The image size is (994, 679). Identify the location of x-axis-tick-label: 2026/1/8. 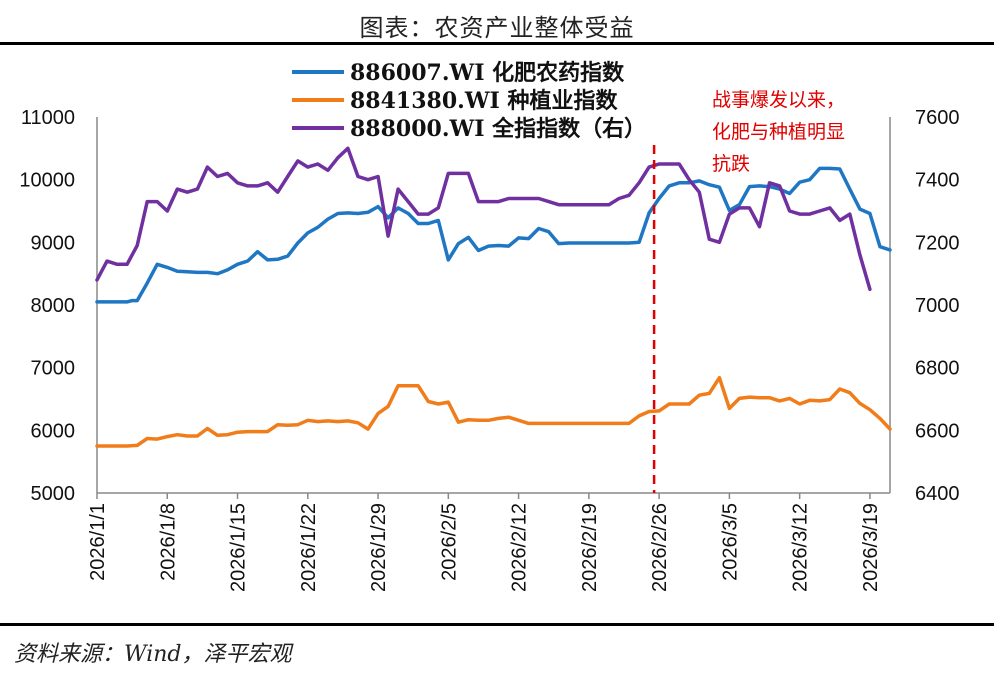
(168, 542).